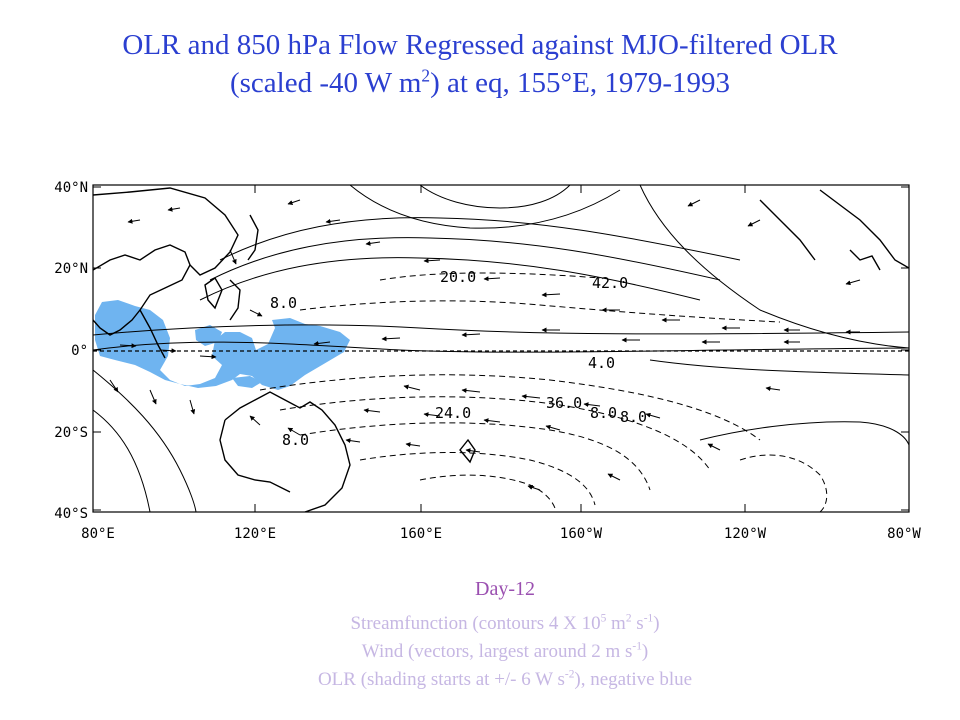 Image resolution: width=960 pixels, height=720 pixels. Describe the element at coordinates (601, 363) in the screenshot. I see `contour-label-4: 4.0` at that location.